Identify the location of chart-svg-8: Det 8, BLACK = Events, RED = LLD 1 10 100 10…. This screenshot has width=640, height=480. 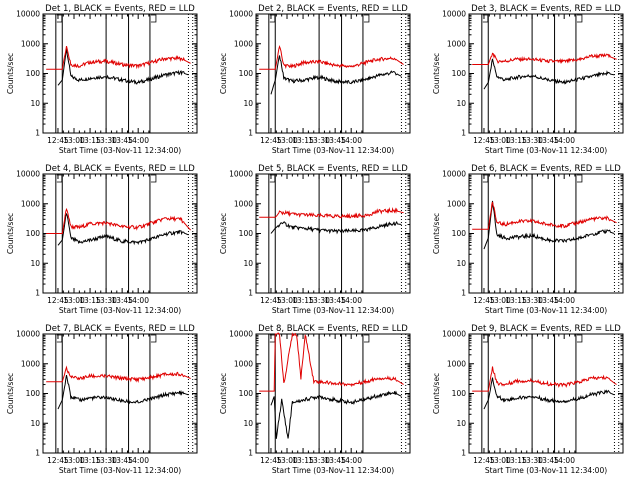
(315, 399).